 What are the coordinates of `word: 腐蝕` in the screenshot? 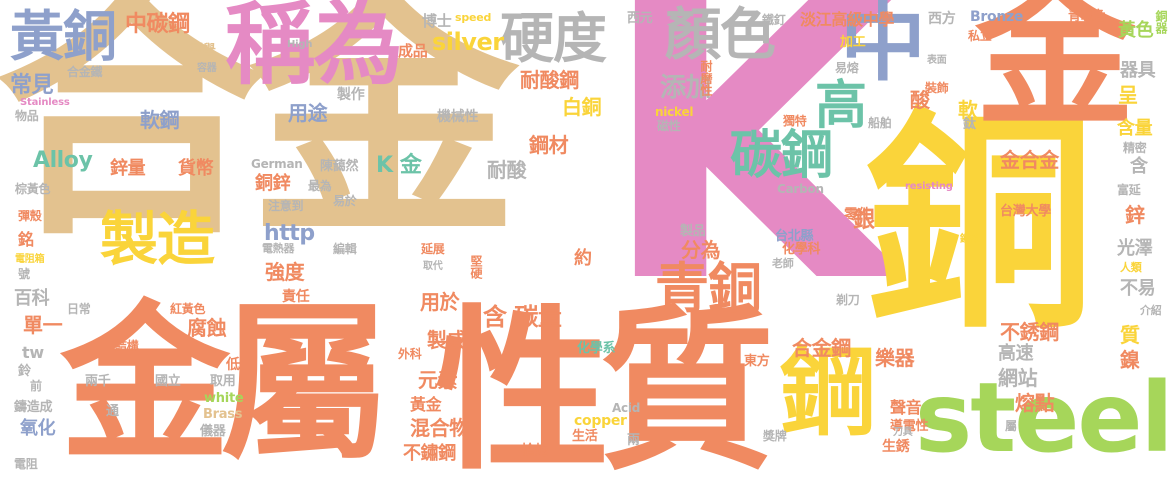 It's located at (207, 328).